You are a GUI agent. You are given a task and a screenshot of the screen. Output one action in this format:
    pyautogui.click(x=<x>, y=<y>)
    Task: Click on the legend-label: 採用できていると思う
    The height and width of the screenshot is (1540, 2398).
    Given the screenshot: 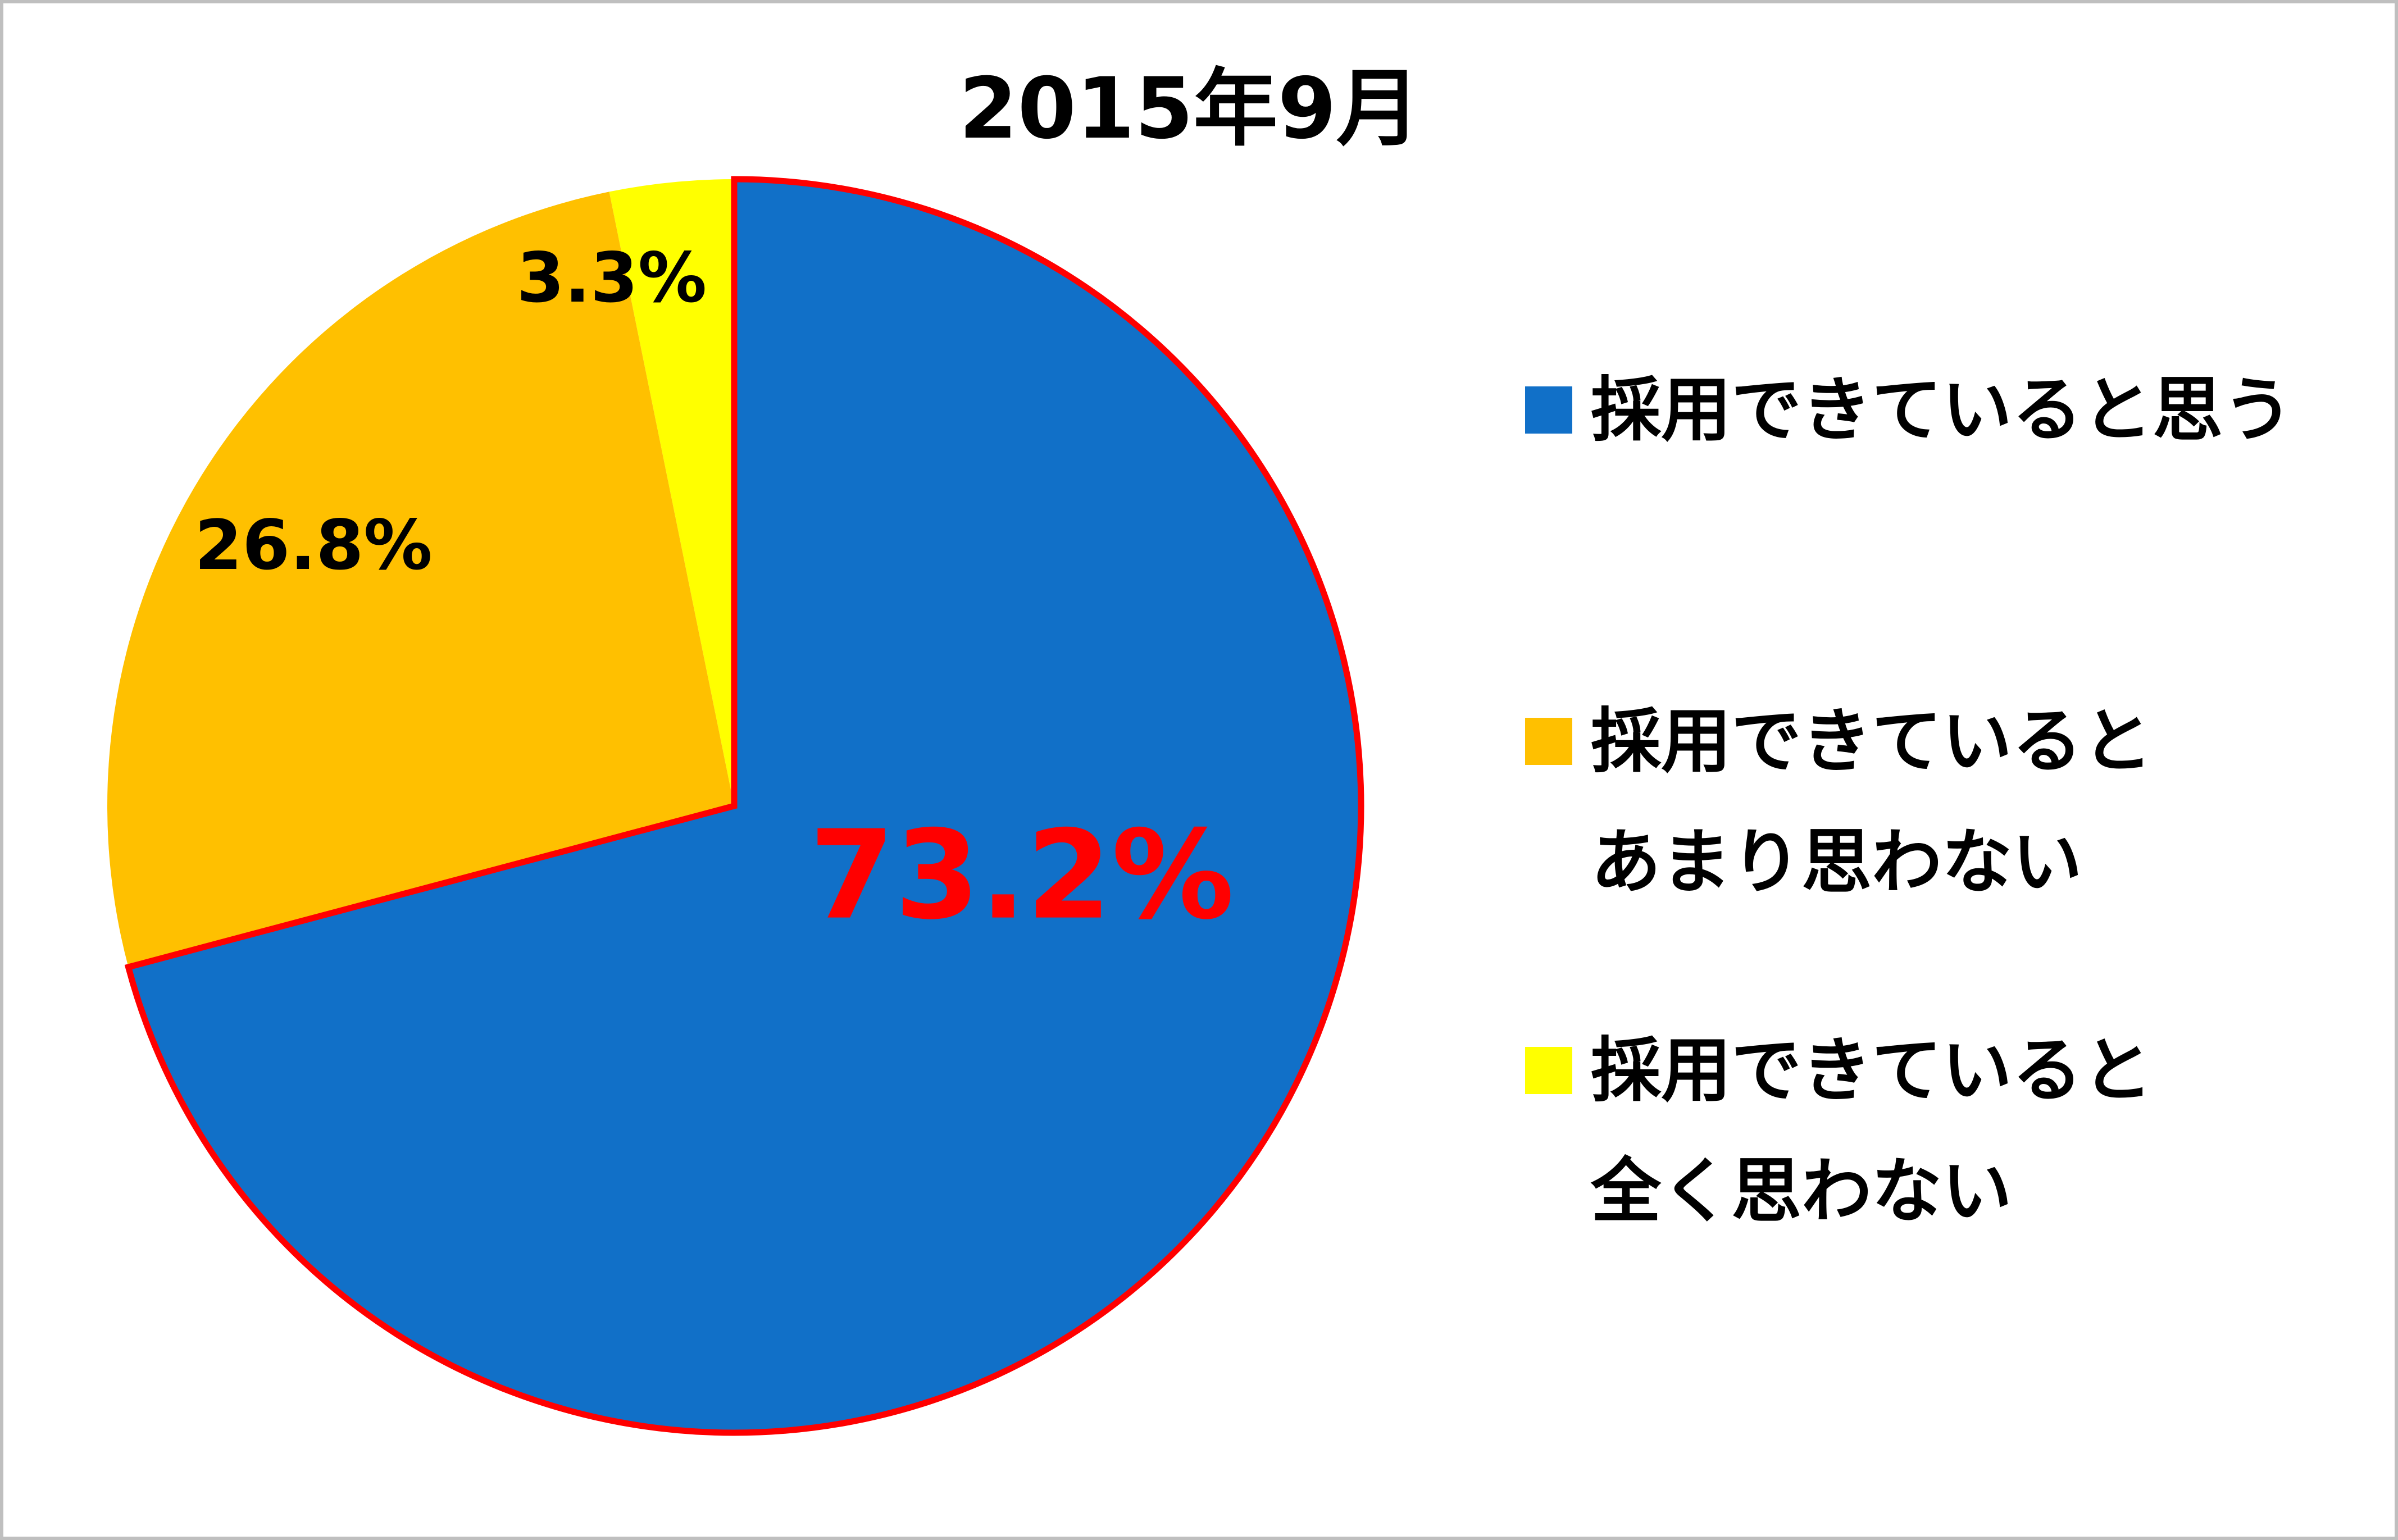 What is the action you would take?
    pyautogui.click(x=1942, y=410)
    